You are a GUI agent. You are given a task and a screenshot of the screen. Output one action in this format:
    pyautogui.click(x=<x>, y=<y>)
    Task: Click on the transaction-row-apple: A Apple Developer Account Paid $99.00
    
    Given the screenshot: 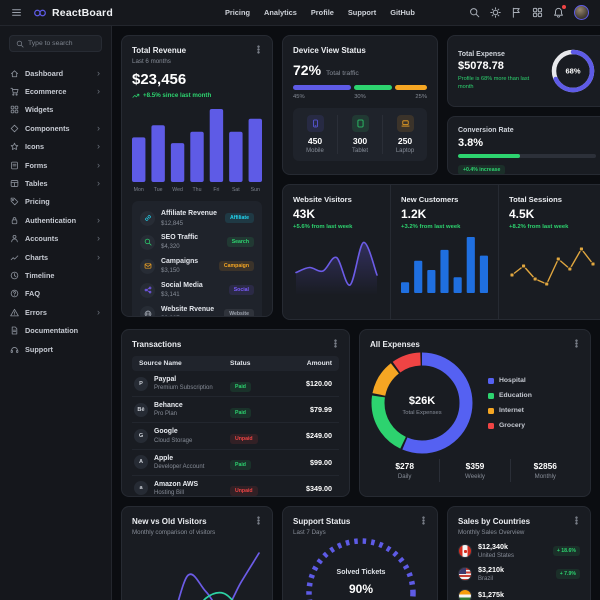 What is the action you would take?
    pyautogui.click(x=235, y=463)
    